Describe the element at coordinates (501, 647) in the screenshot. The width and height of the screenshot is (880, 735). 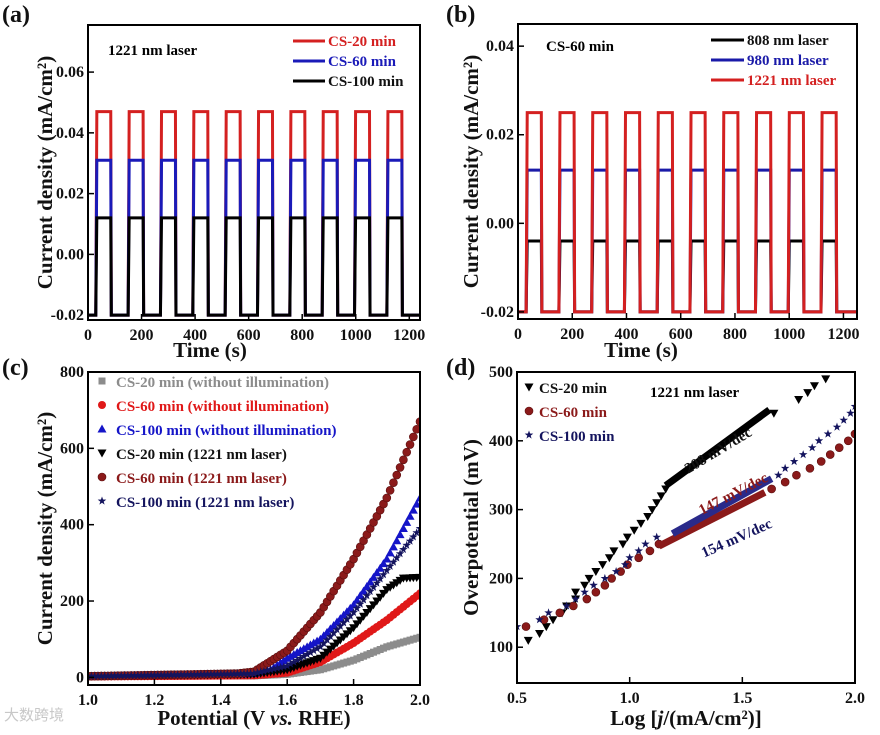
I see `y-tick-label: 100` at that location.